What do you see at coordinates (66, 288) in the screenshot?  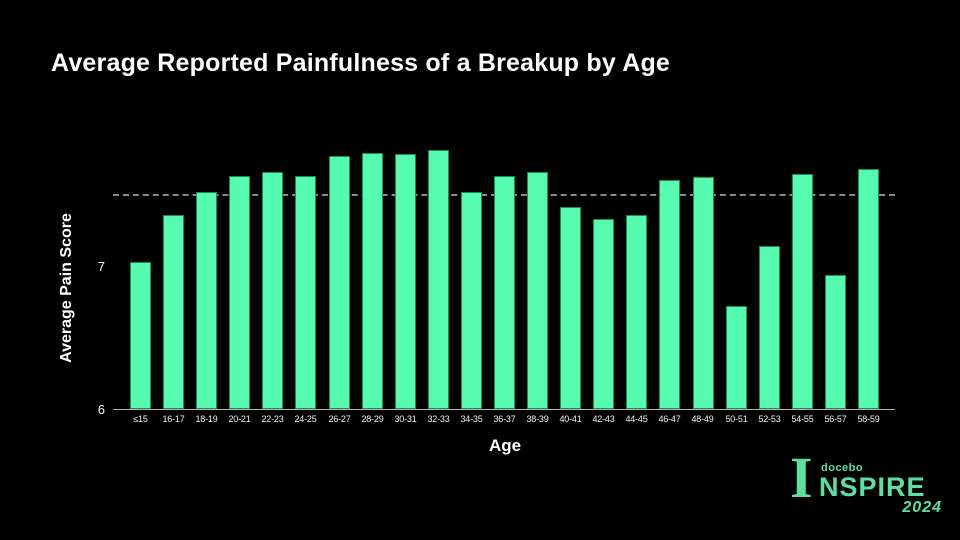 I see `y-axis-title: Average Pain Score` at bounding box center [66, 288].